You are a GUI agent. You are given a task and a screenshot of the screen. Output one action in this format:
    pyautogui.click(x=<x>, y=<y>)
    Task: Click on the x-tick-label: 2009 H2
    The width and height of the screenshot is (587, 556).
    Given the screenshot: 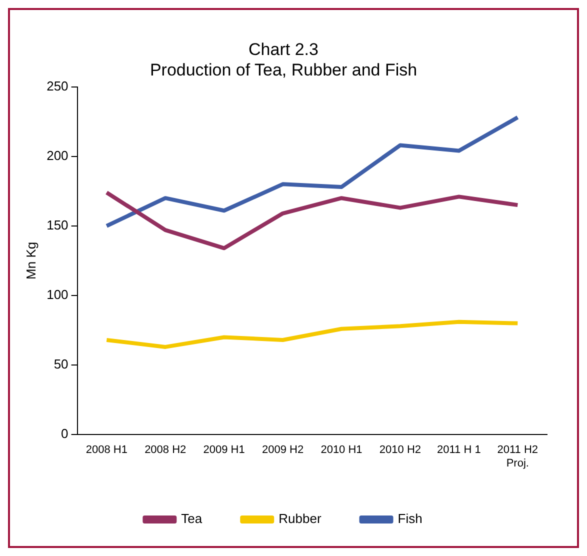 What is the action you would take?
    pyautogui.click(x=283, y=450)
    